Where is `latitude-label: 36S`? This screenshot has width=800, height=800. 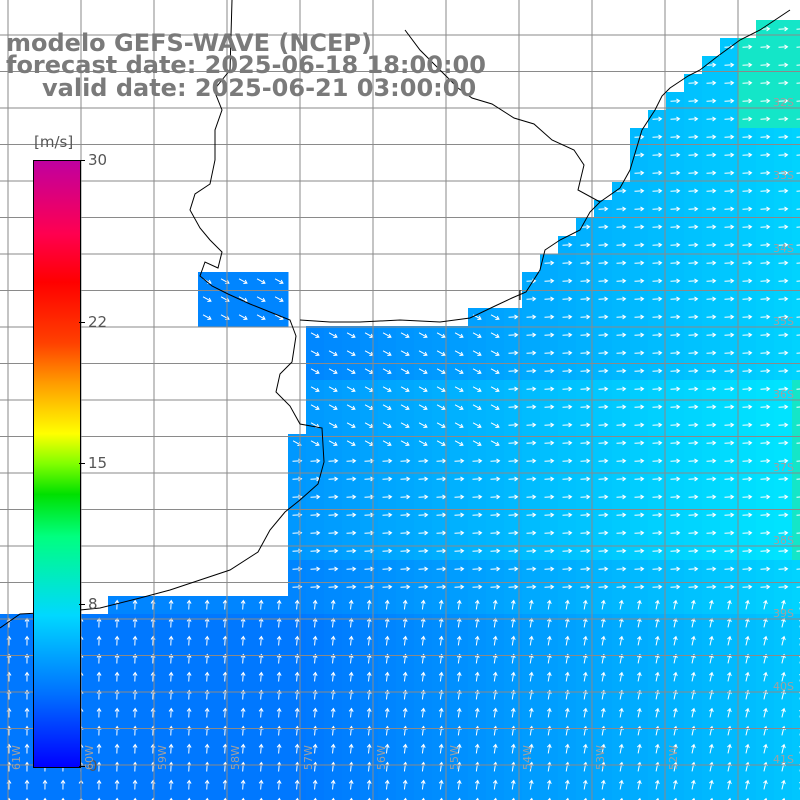
latitude-label: 36S is located at coordinates (783, 394).